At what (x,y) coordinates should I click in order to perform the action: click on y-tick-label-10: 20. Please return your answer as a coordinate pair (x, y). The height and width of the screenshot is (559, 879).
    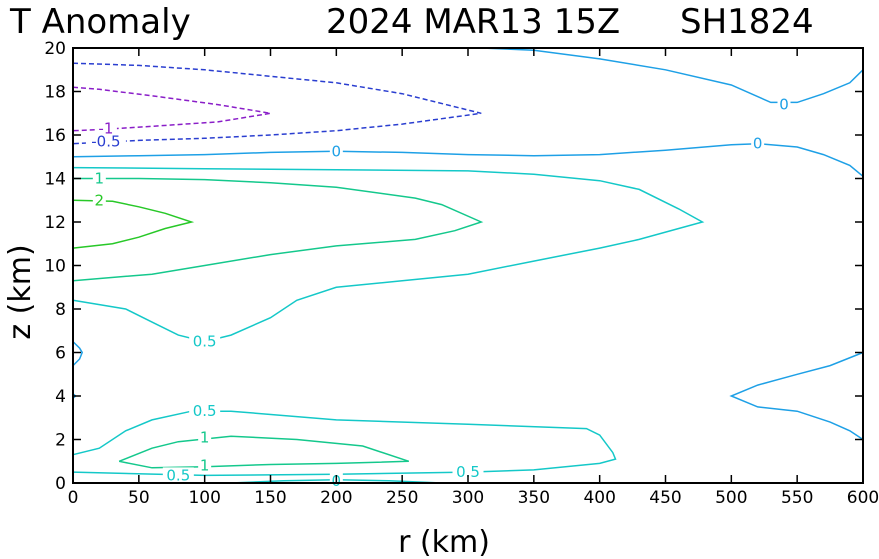
    Looking at the image, I should click on (55, 49).